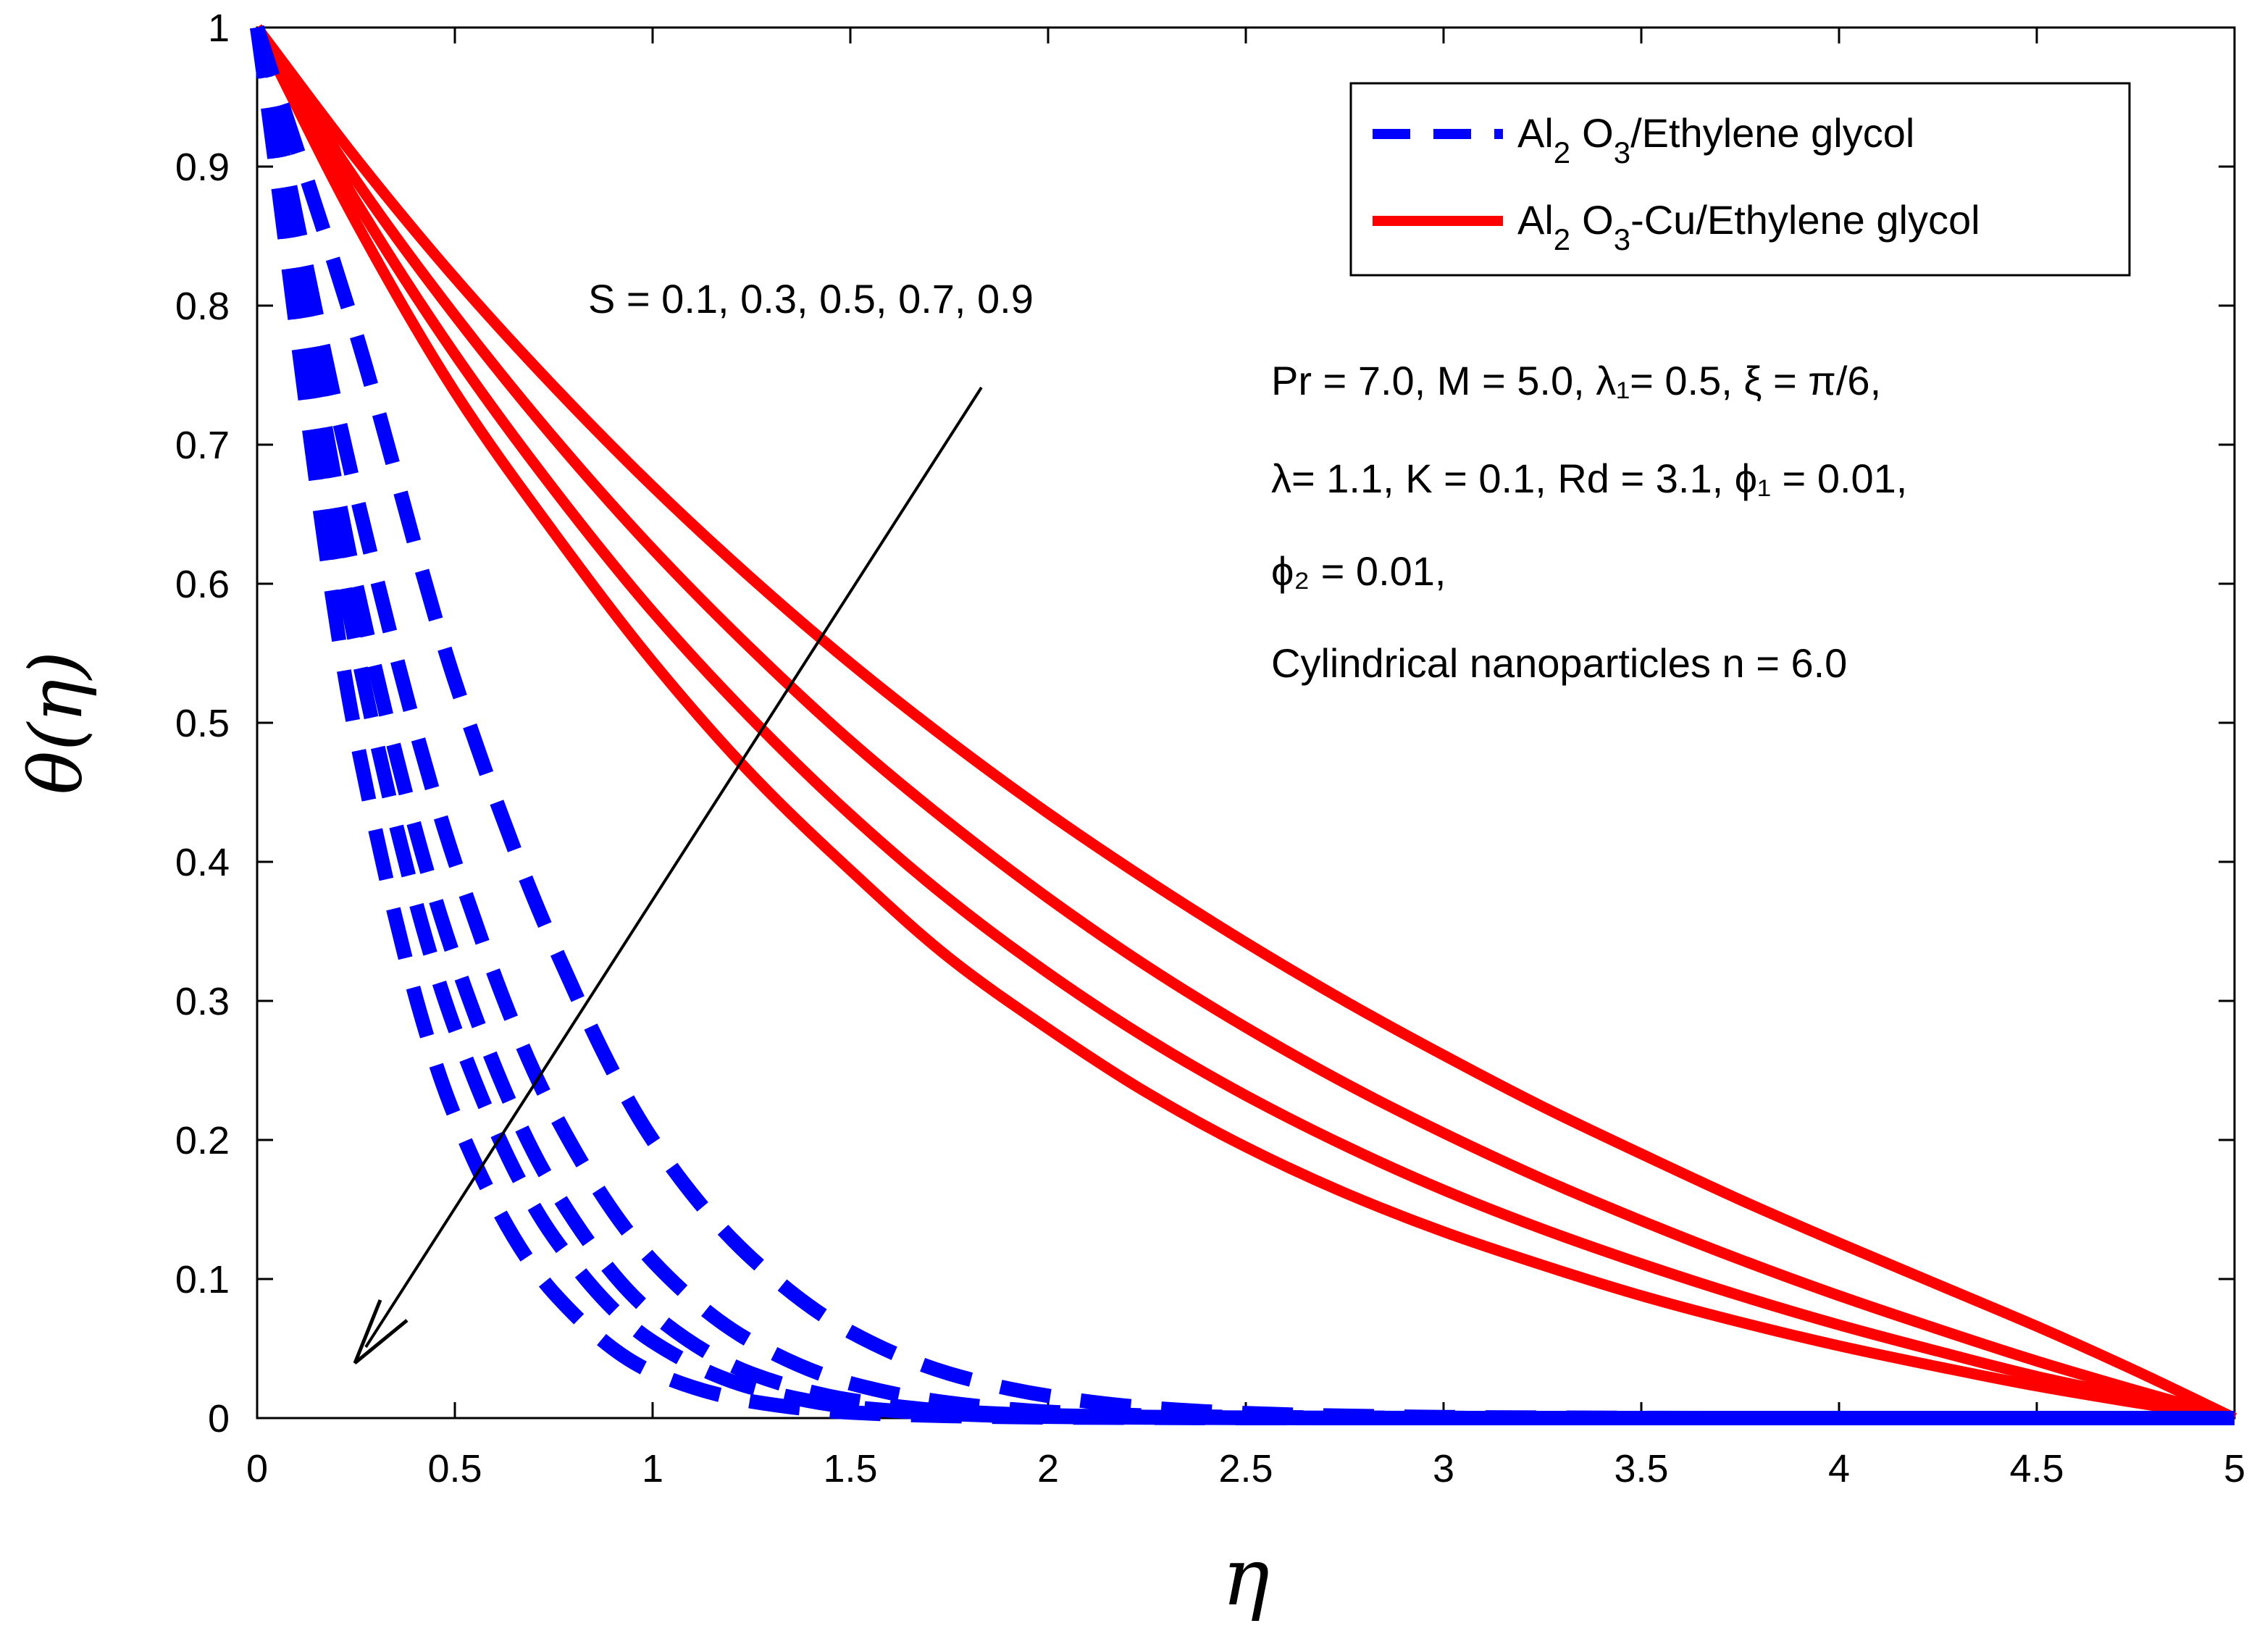  Describe the element at coordinates (1246, 1576) in the screenshot. I see `x-axis-label: η` at that location.